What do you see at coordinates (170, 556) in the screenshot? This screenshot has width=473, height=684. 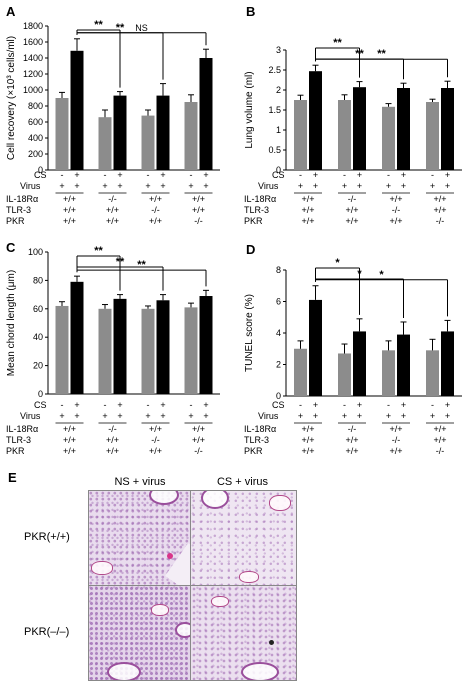 I see `blood-spot` at bounding box center [170, 556].